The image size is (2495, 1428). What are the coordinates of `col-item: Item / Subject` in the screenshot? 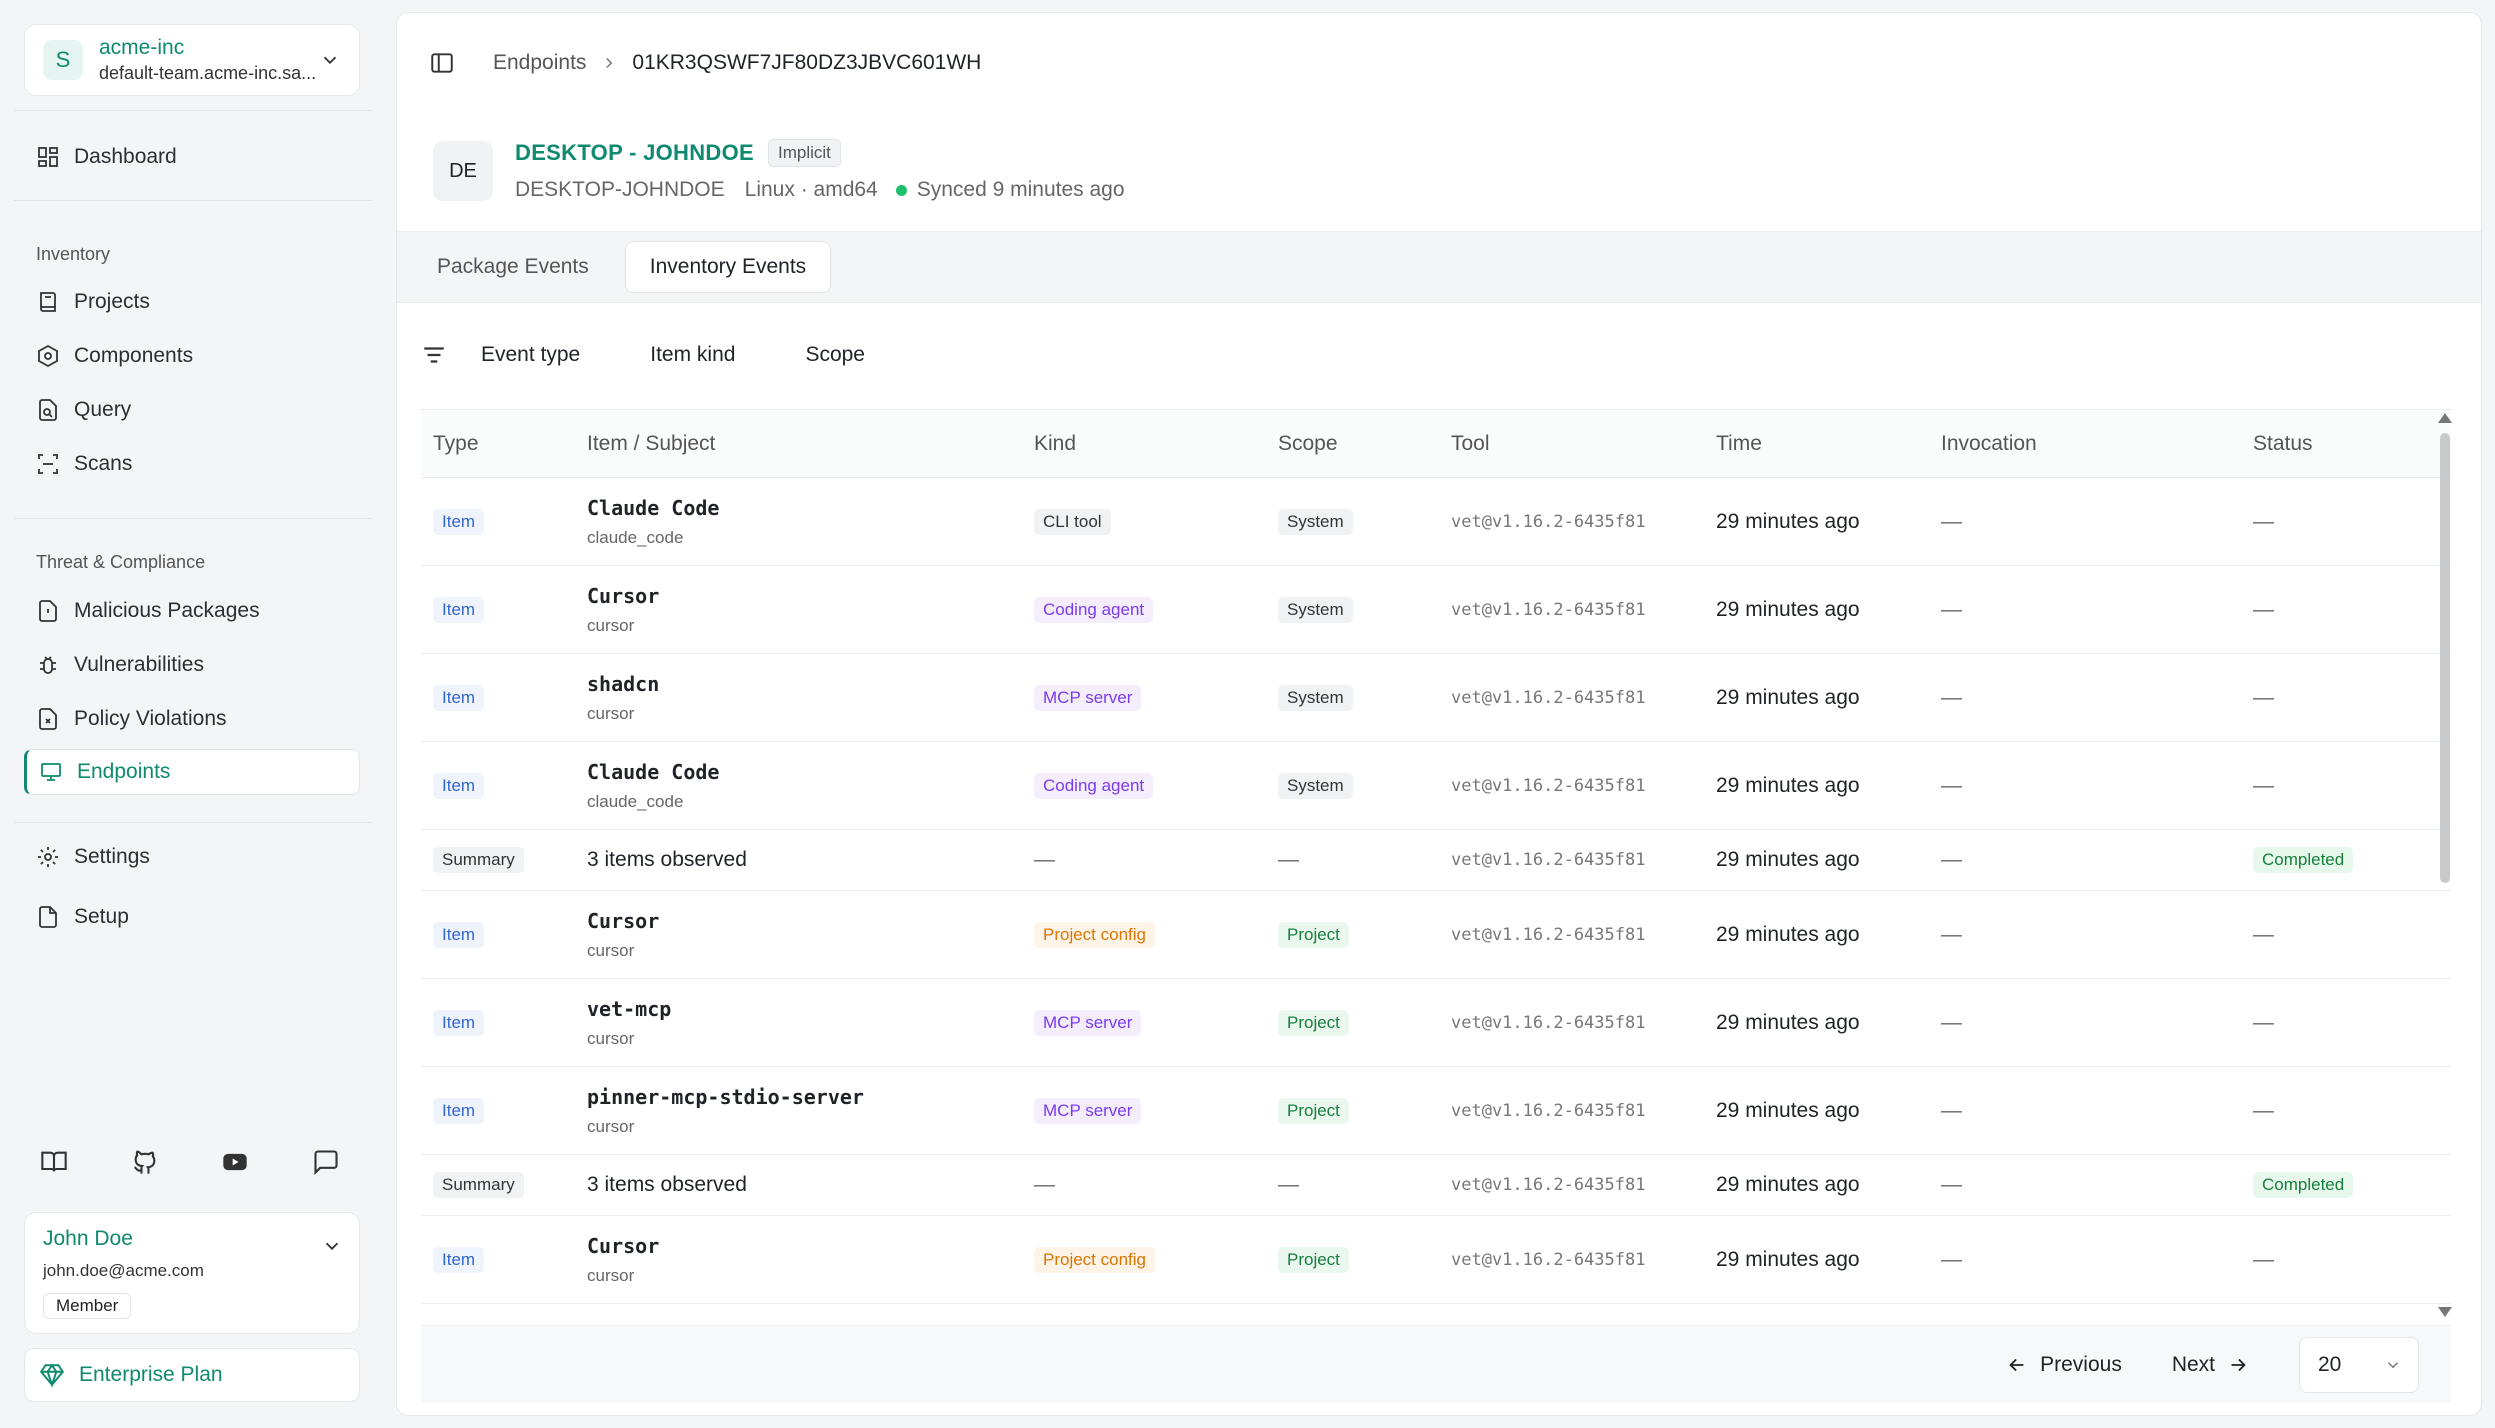 It's located at (651, 443).